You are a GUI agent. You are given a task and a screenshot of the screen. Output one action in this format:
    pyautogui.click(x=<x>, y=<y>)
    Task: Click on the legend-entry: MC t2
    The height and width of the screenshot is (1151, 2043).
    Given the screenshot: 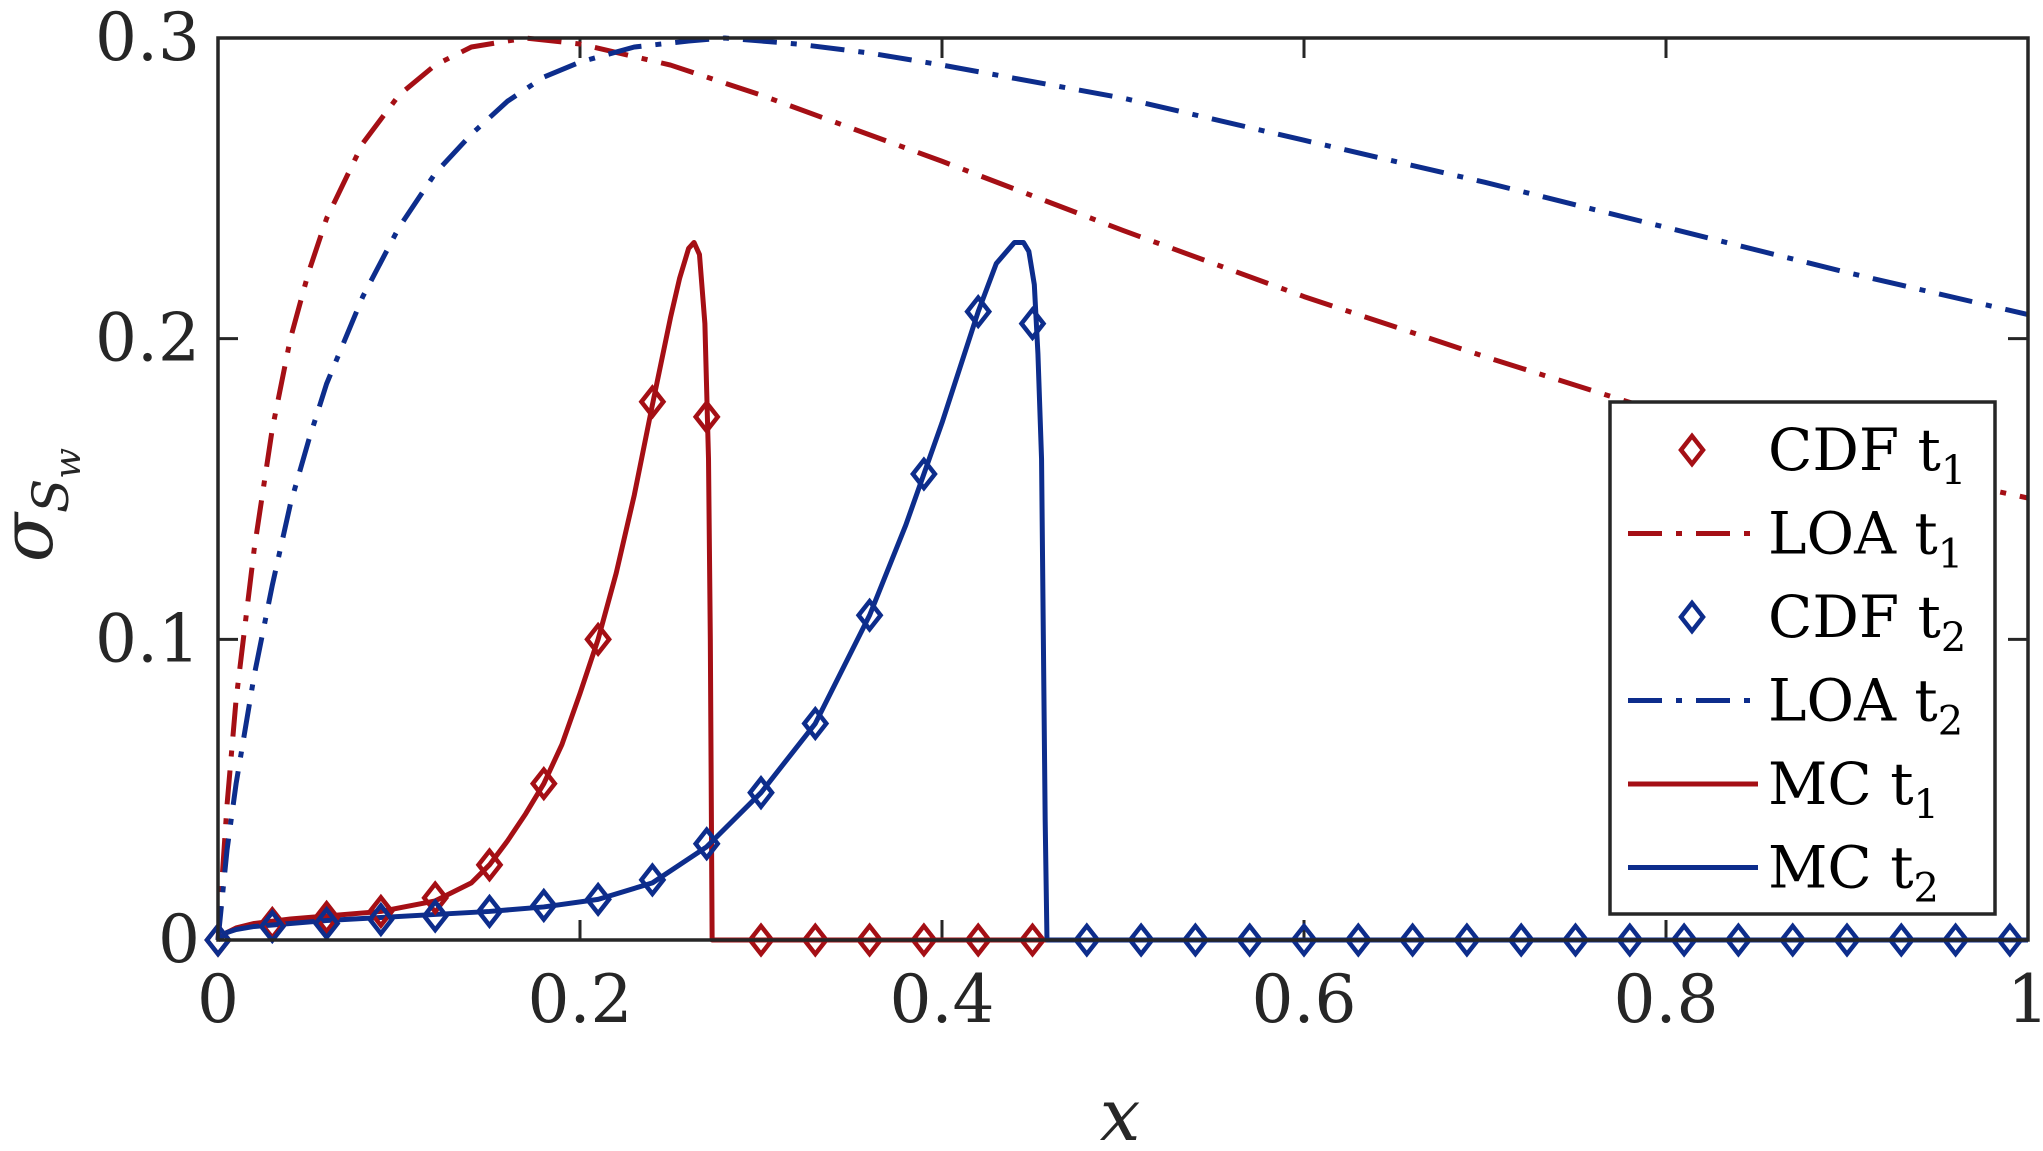 What is the action you would take?
    pyautogui.click(x=1783, y=873)
    